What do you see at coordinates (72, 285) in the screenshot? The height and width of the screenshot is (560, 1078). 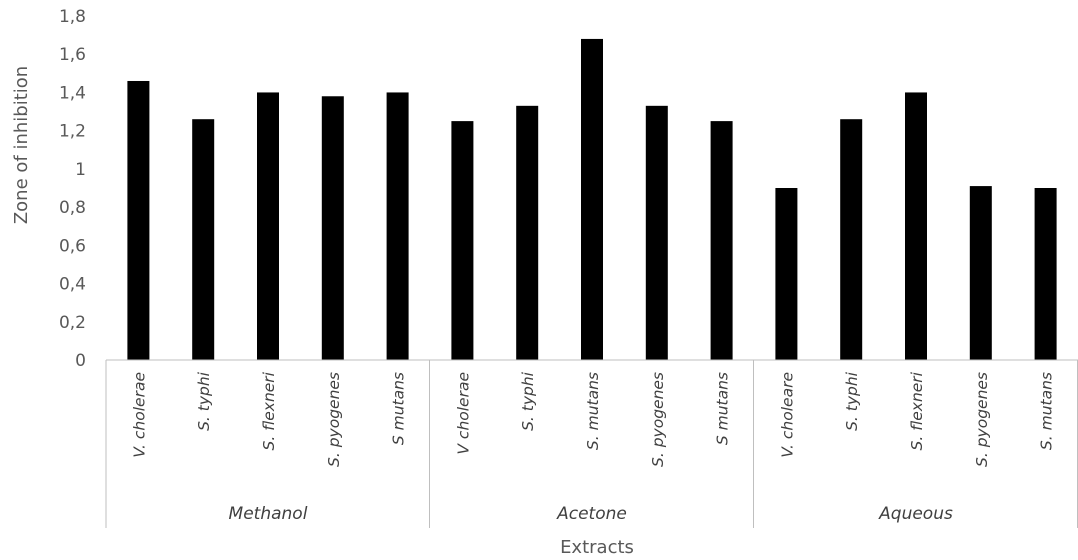 I see `y-tick-label: 0,4` at bounding box center [72, 285].